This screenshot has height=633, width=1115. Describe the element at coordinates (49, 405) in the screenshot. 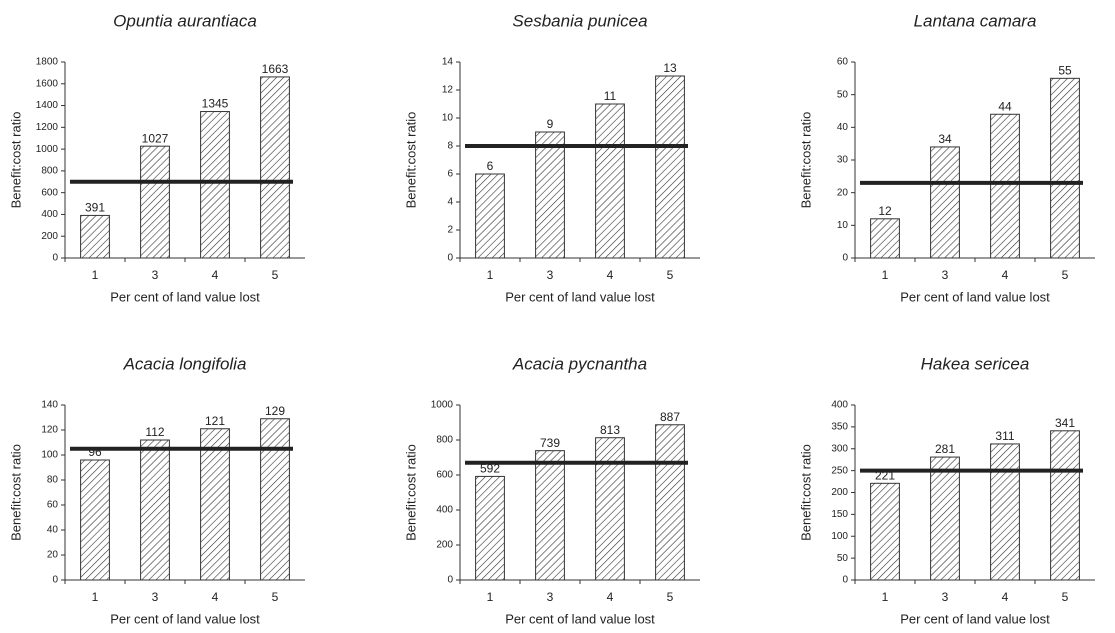

I see `y-tick-label: 140` at that location.